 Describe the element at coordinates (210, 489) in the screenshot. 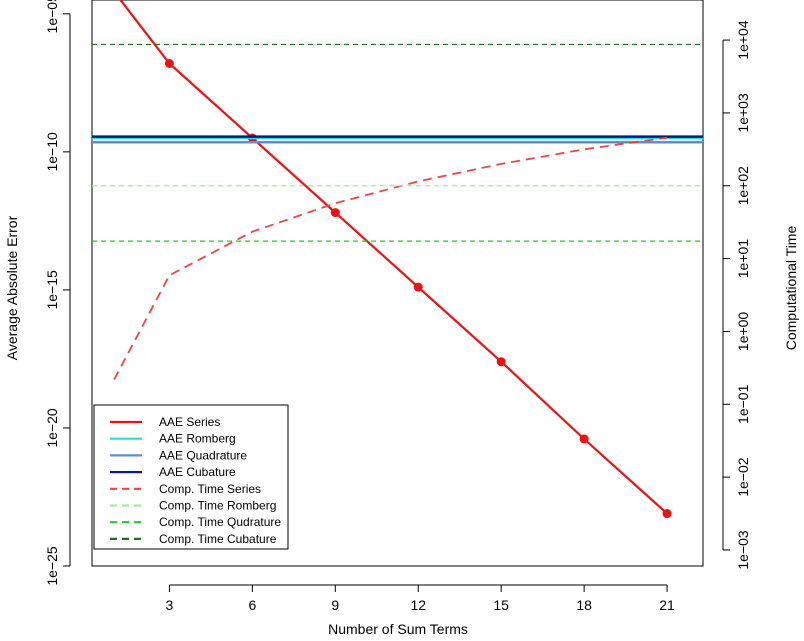

I see `legend-entry: Comp. Time Series` at that location.